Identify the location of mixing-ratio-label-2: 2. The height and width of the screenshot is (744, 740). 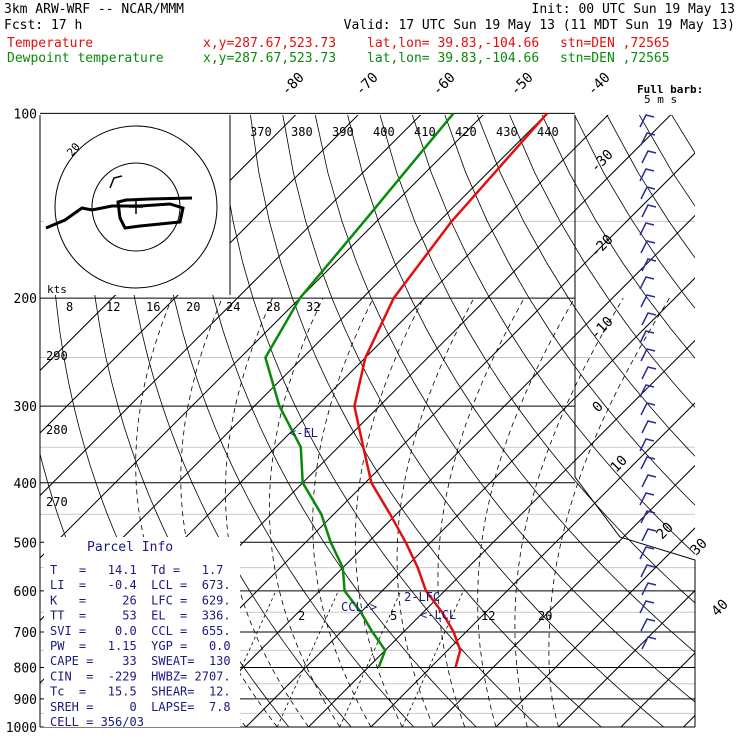
(301, 616).